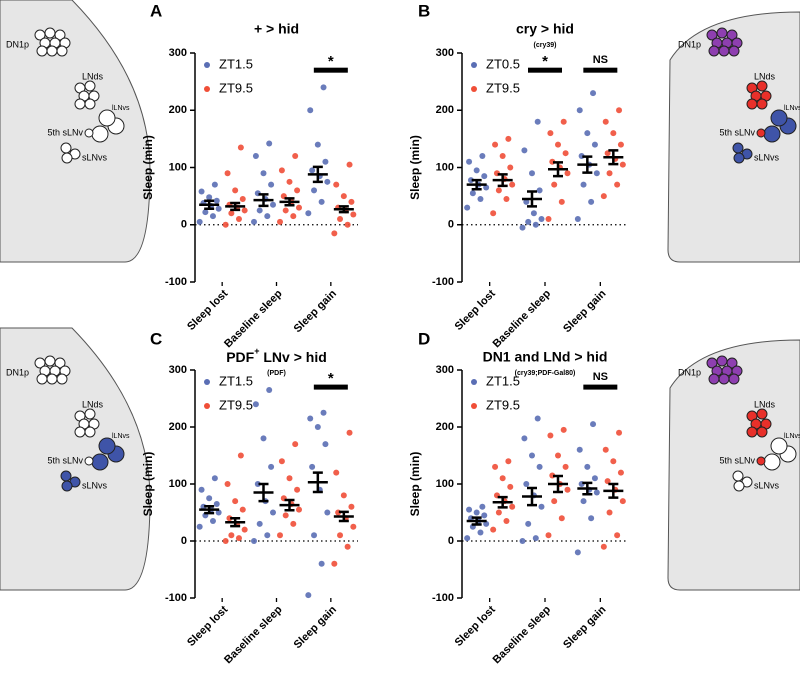  I want to click on x-tick-label: Baseline sleep, so click(253, 634).